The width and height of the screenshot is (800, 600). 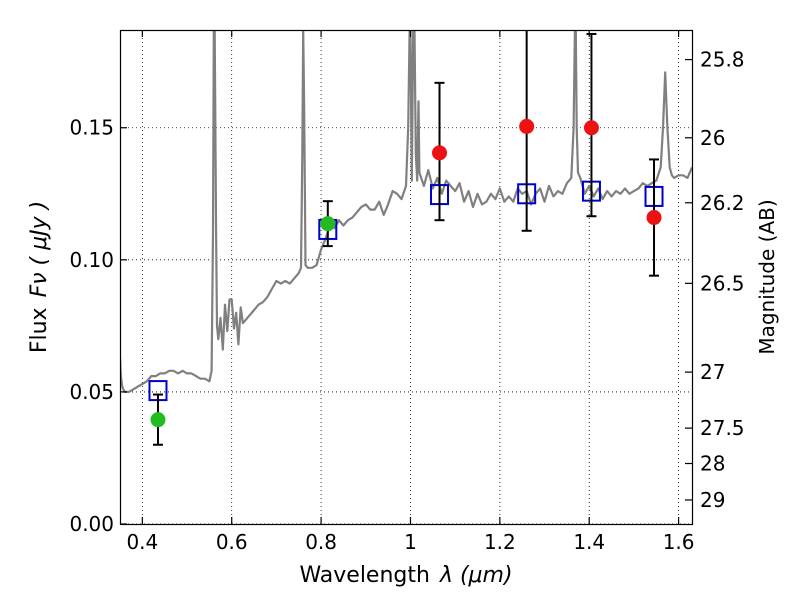 What do you see at coordinates (142, 542) in the screenshot?
I see `x-tick-label: 0.4` at bounding box center [142, 542].